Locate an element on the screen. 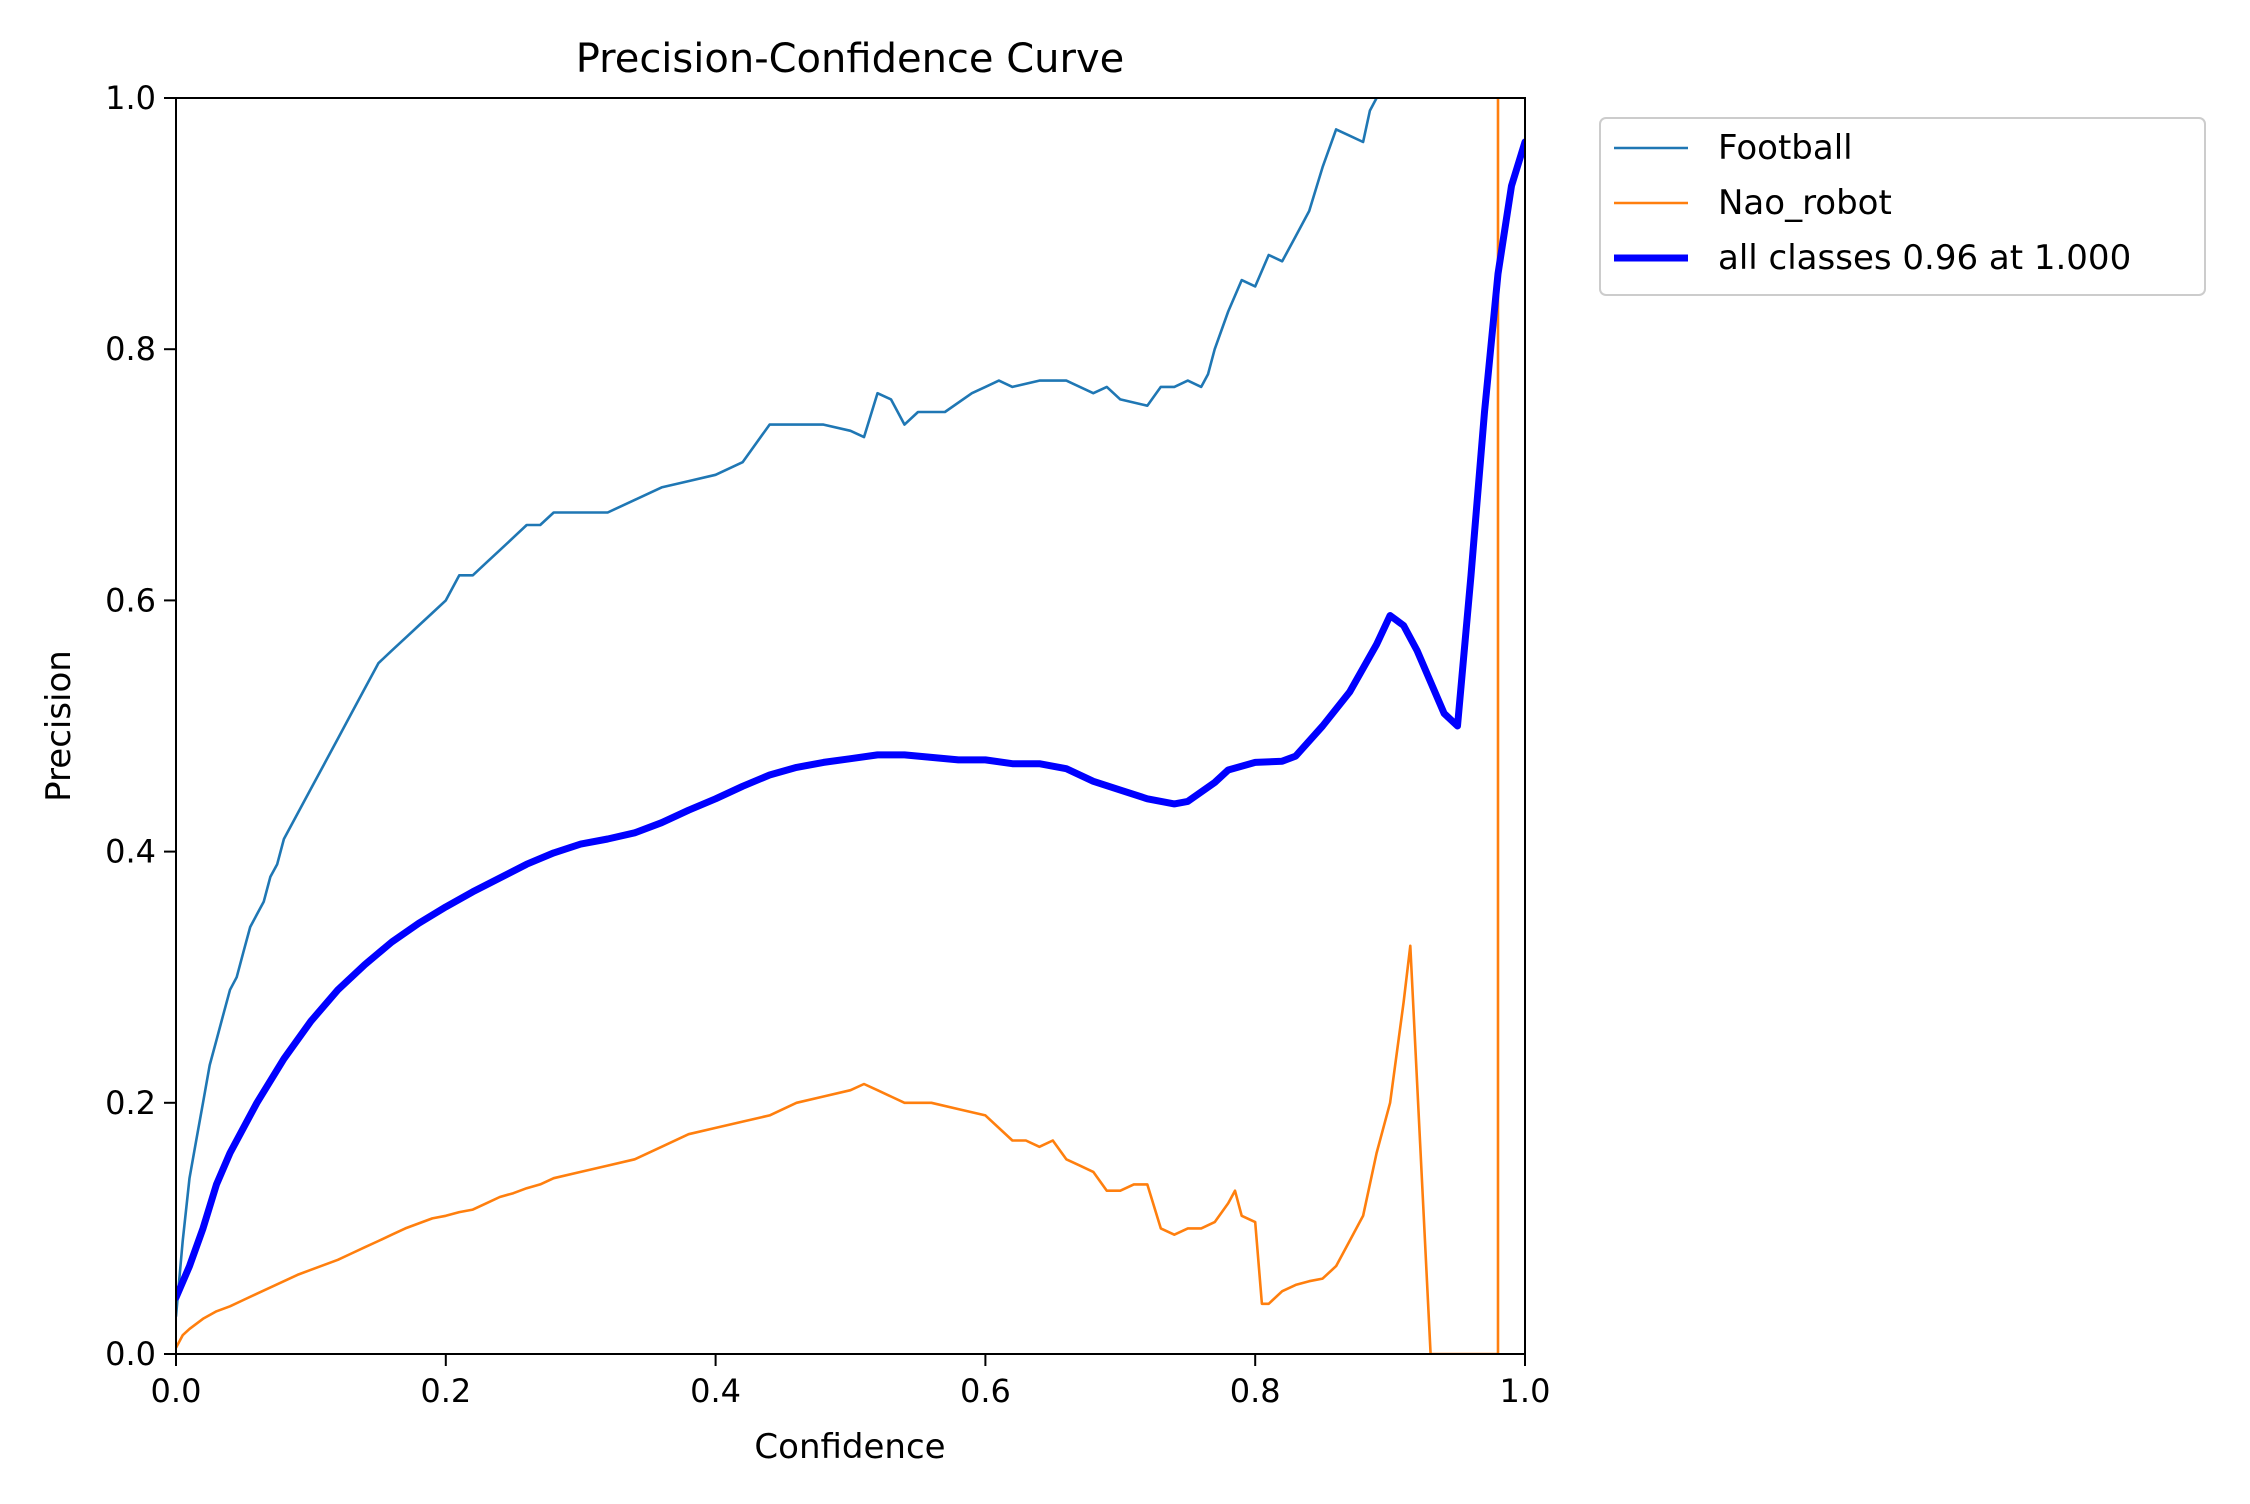 Image resolution: width=2250 pixels, height=1504 pixels. y-tick-label: 0.2 is located at coordinates (130, 1103).